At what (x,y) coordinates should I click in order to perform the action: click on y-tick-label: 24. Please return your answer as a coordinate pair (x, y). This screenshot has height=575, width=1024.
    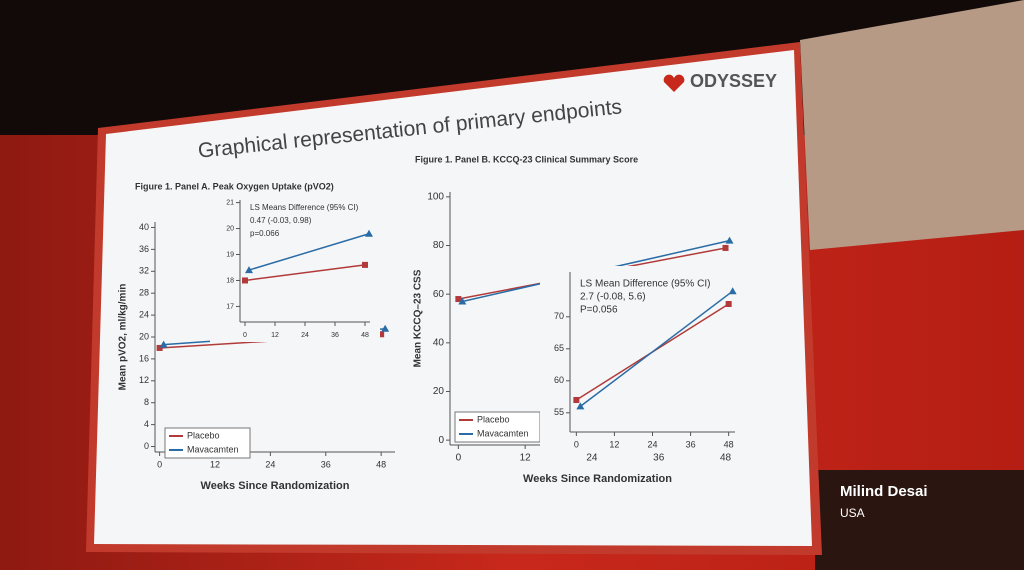
    Looking at the image, I should click on (144, 314).